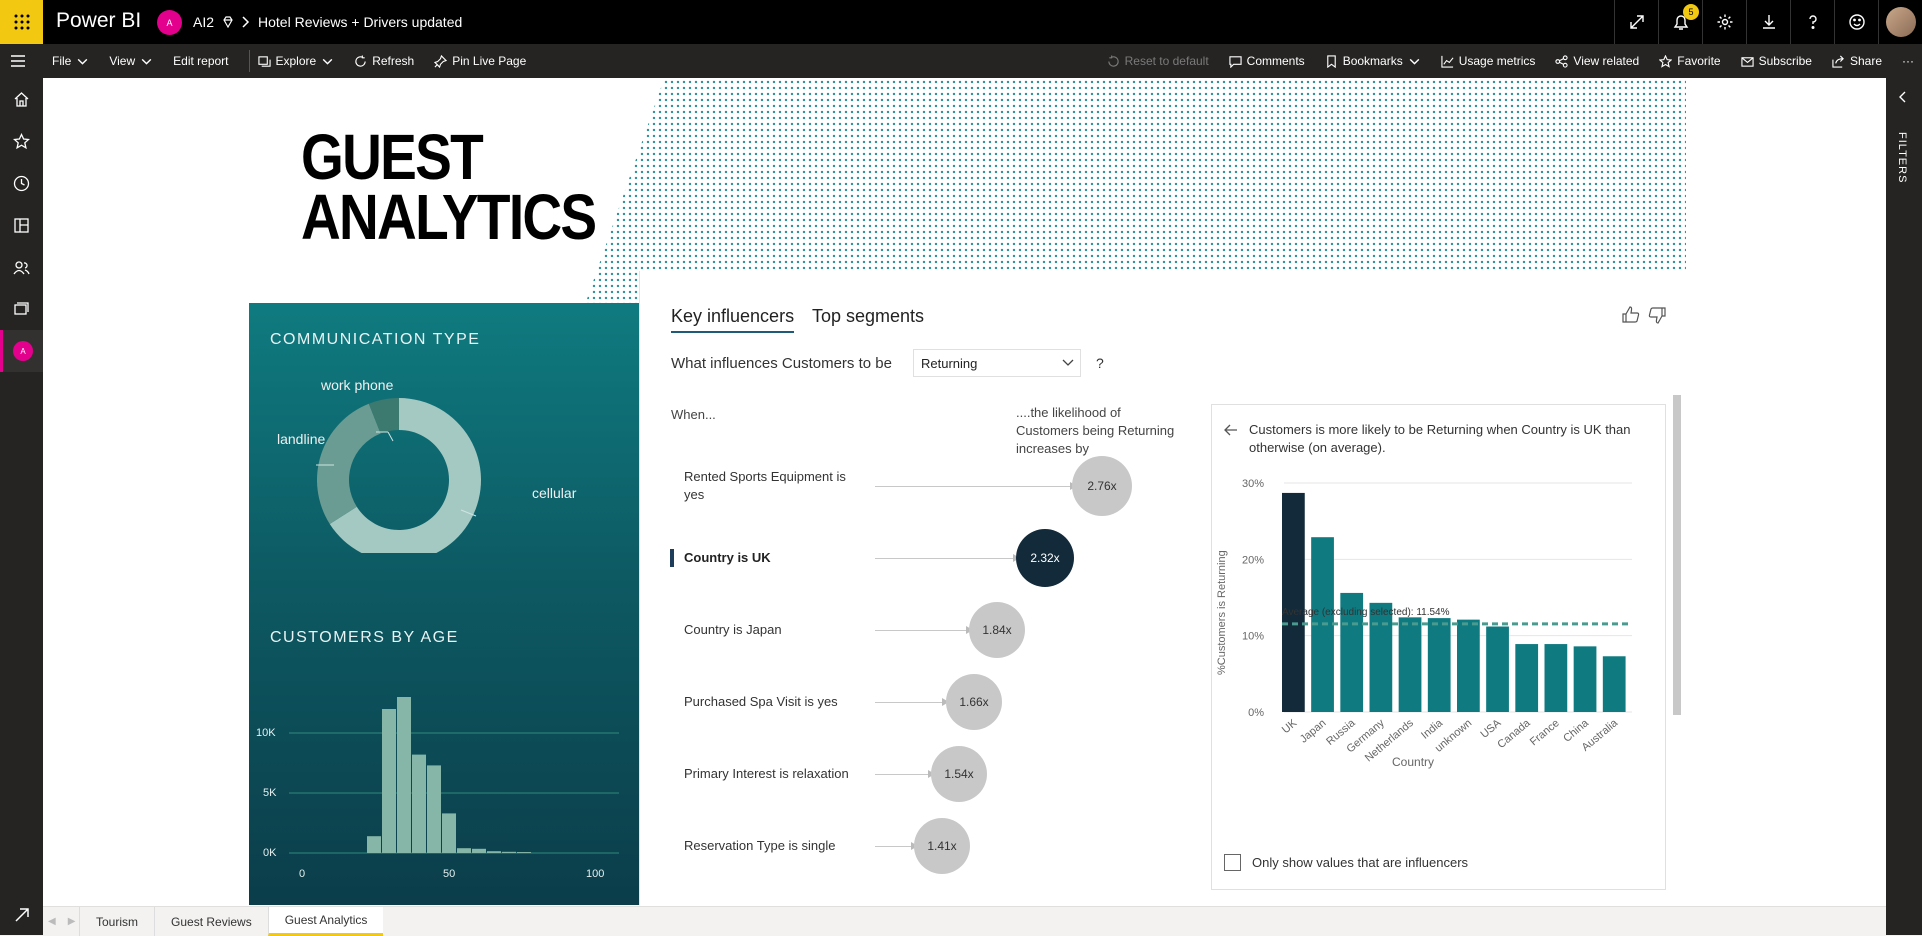 The height and width of the screenshot is (936, 1922). I want to click on favorite-button: Favorite, so click(1690, 61).